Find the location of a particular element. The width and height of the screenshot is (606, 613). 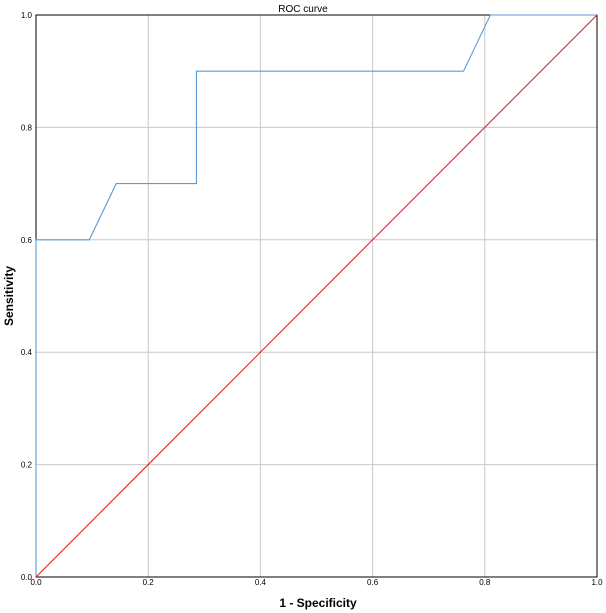

x-tick-labels: 0.0 0.2 0.4 0.6 0.8 1.0 is located at coordinates (316, 582).